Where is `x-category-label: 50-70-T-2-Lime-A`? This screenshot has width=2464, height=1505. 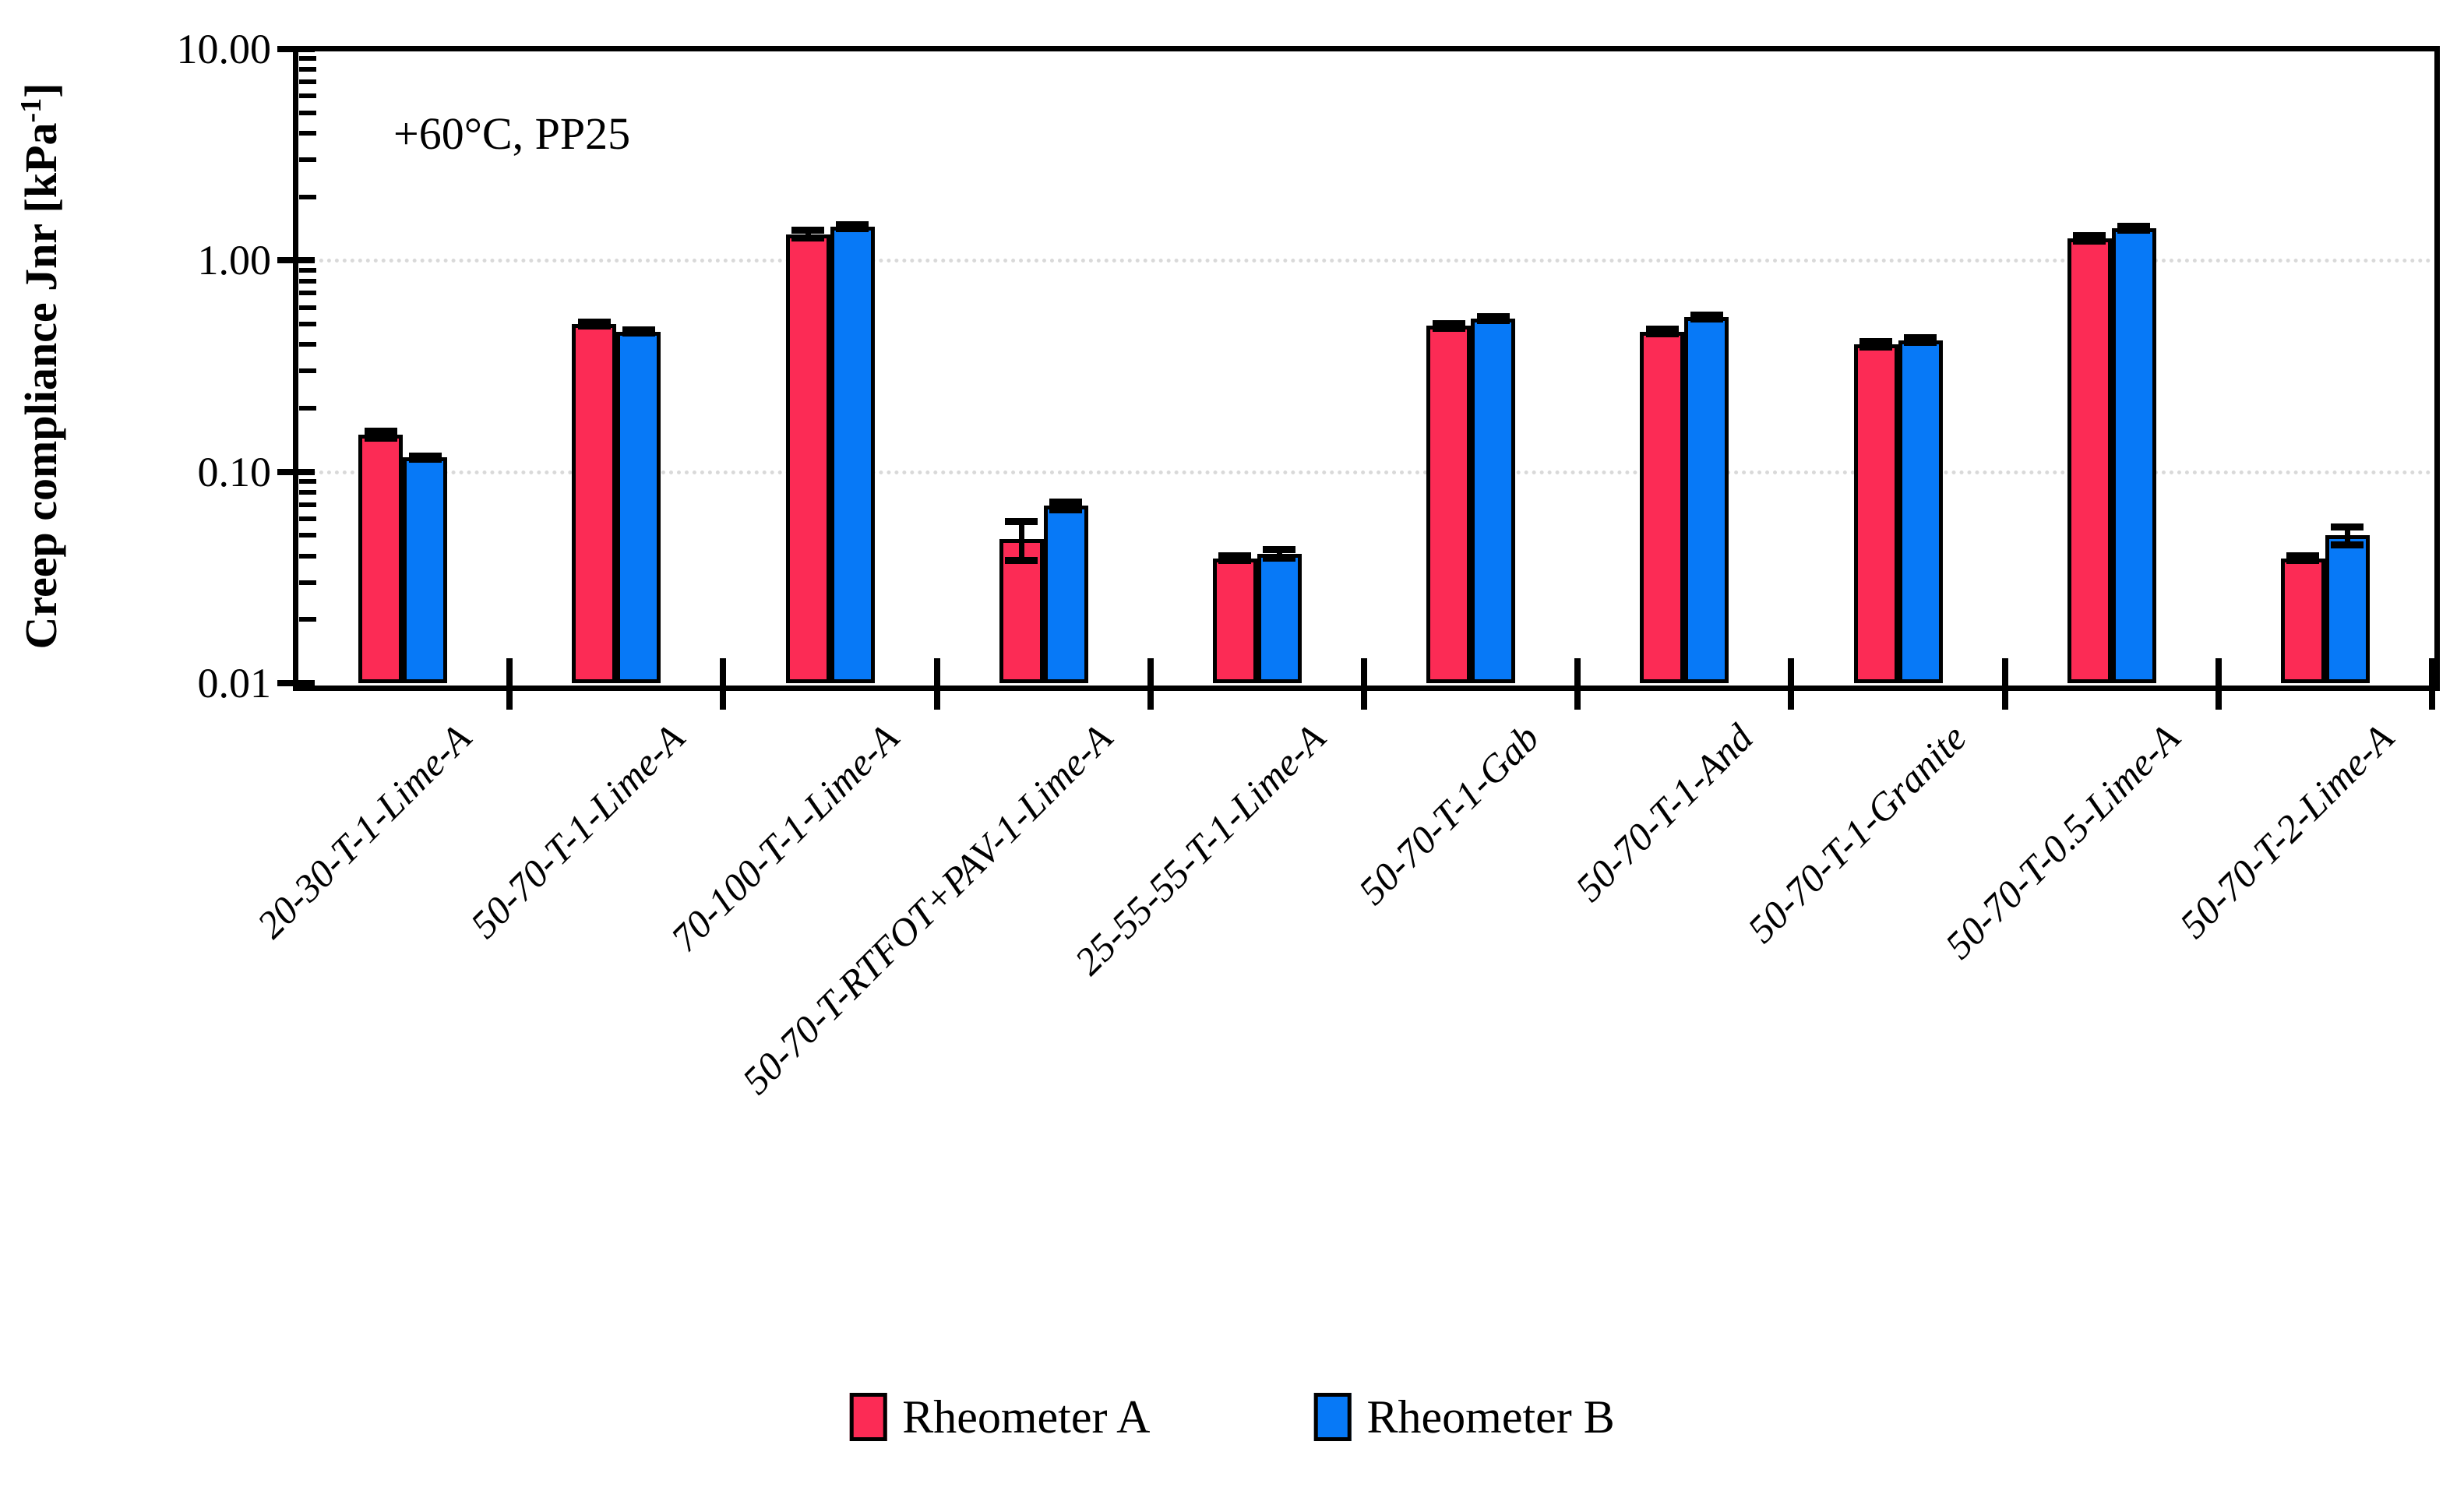 x-category-label: 50-70-T-2-Lime-A is located at coordinates (2286, 830).